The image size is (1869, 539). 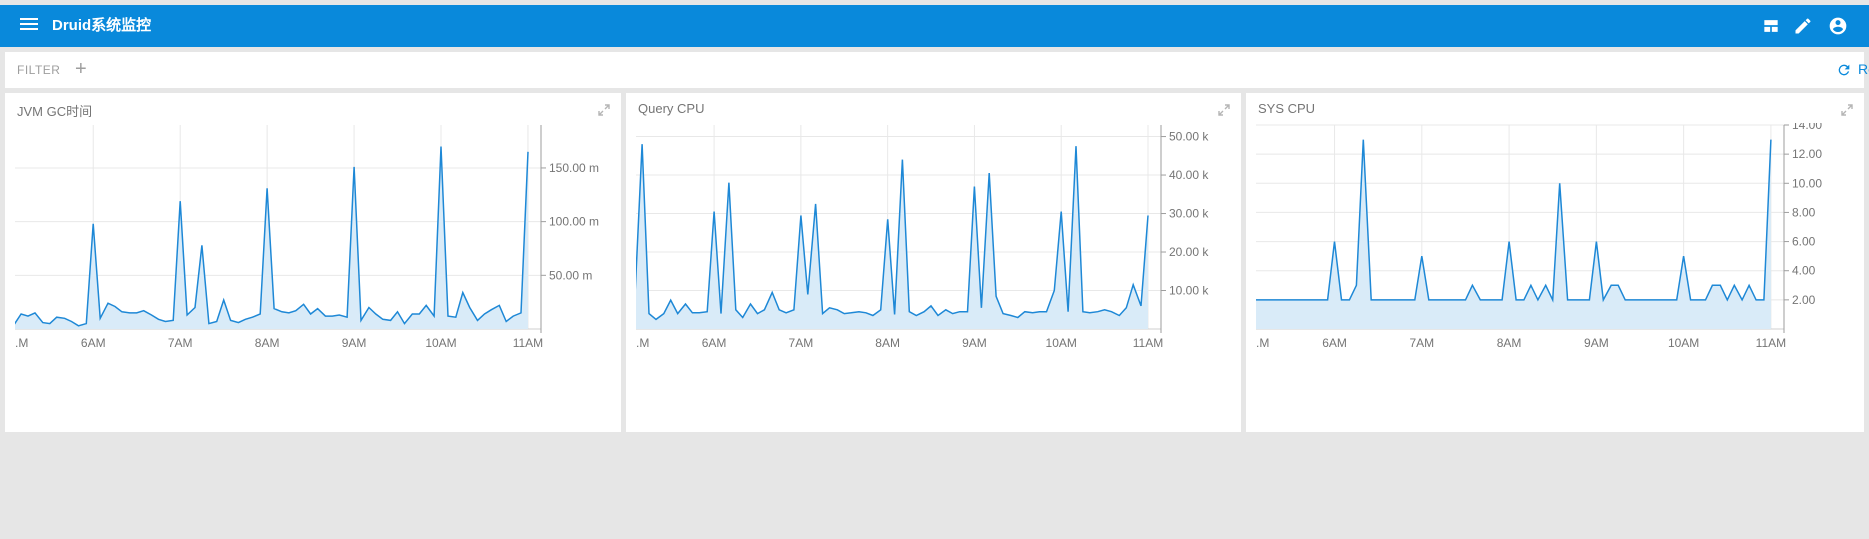 What do you see at coordinates (1287, 108) in the screenshot?
I see `panel-title: SYS CPU` at bounding box center [1287, 108].